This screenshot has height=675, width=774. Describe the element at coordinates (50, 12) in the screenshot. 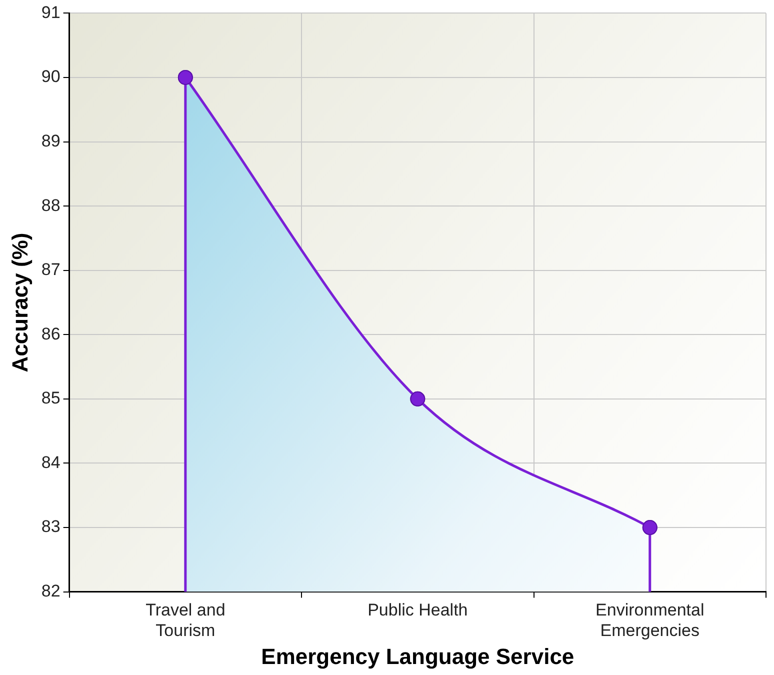

I see `y-tick-label: 91` at that location.